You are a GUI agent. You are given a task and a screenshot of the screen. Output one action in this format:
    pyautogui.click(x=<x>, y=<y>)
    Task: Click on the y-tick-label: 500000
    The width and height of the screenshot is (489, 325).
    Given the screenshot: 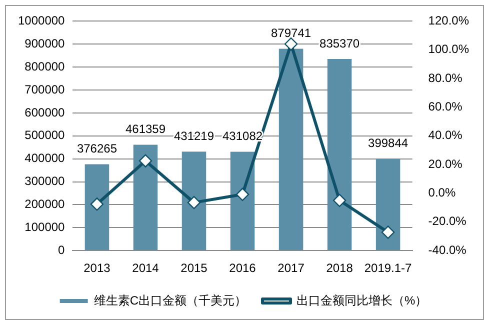 What is the action you would take?
    pyautogui.click(x=45, y=135)
    